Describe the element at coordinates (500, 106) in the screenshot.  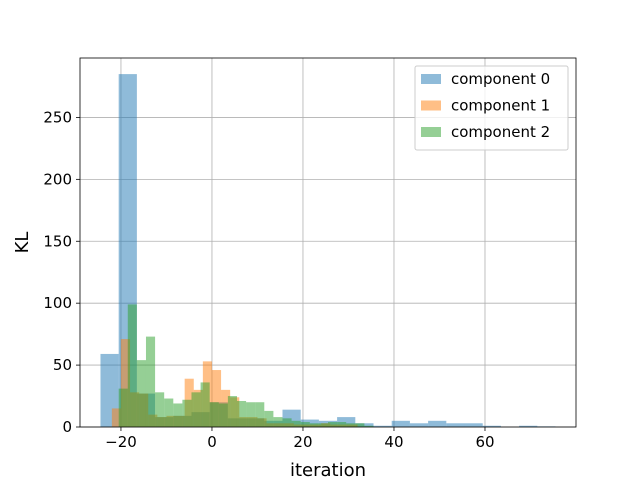
I see `legend-label: component 1` at that location.